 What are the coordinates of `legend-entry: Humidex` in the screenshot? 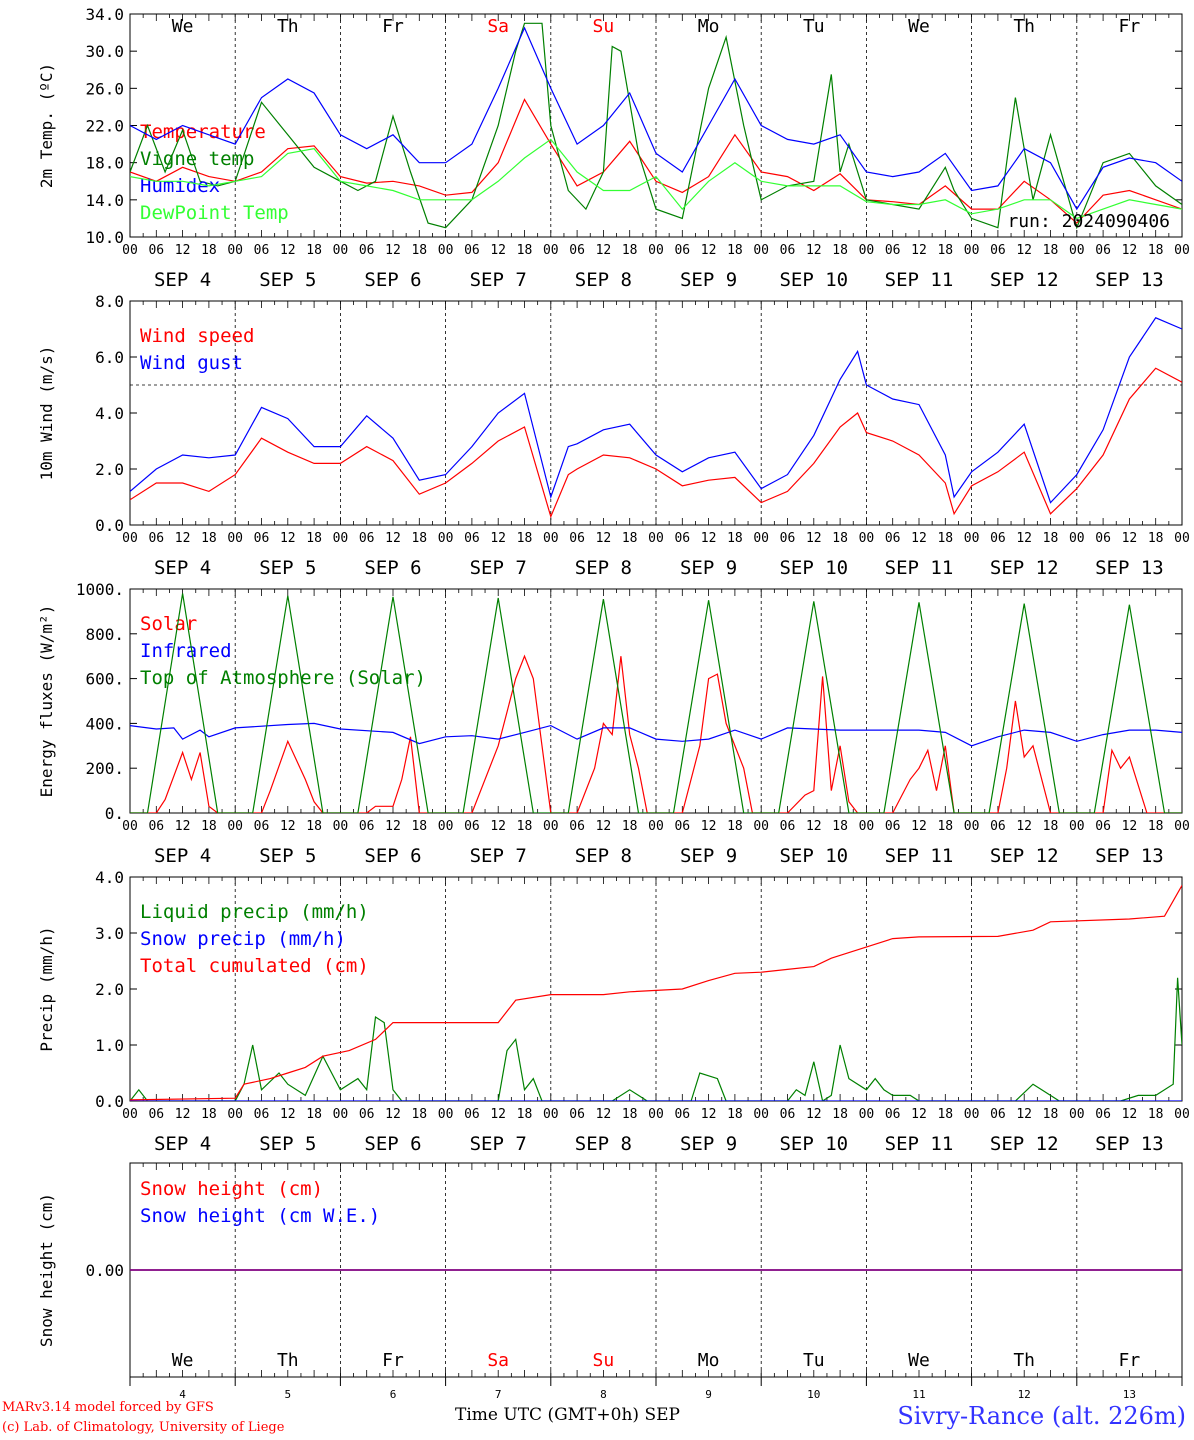 It's located at (180, 186).